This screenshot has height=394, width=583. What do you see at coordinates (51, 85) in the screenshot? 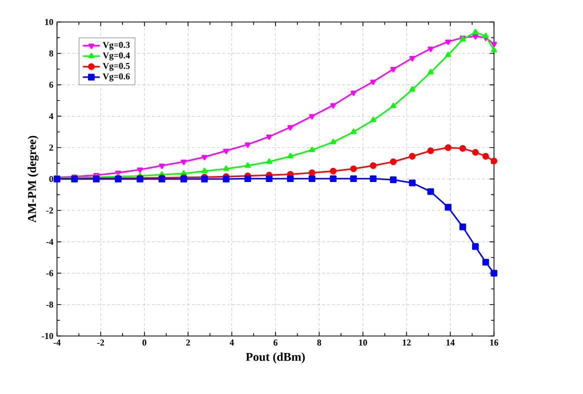
I see `y-tick-label: 6` at bounding box center [51, 85].